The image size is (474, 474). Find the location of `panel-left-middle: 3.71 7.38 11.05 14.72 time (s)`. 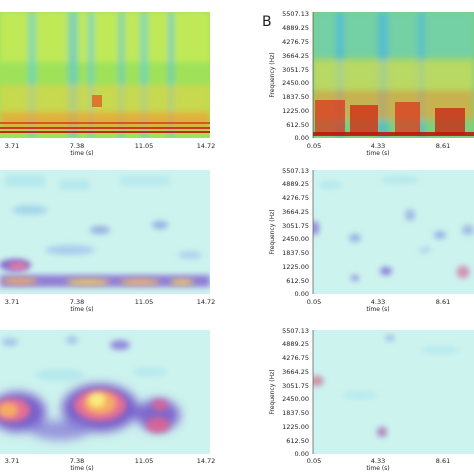

panel-left-middle: 3.71 7.38 11.05 14.72 time (s) is located at coordinates (107, 241).